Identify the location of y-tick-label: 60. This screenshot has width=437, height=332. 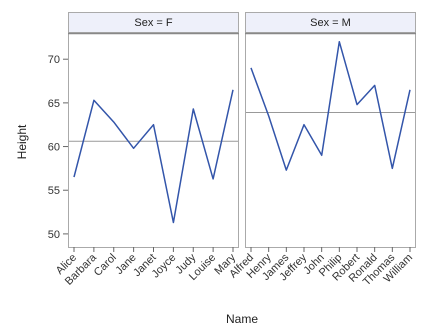
(54, 148).